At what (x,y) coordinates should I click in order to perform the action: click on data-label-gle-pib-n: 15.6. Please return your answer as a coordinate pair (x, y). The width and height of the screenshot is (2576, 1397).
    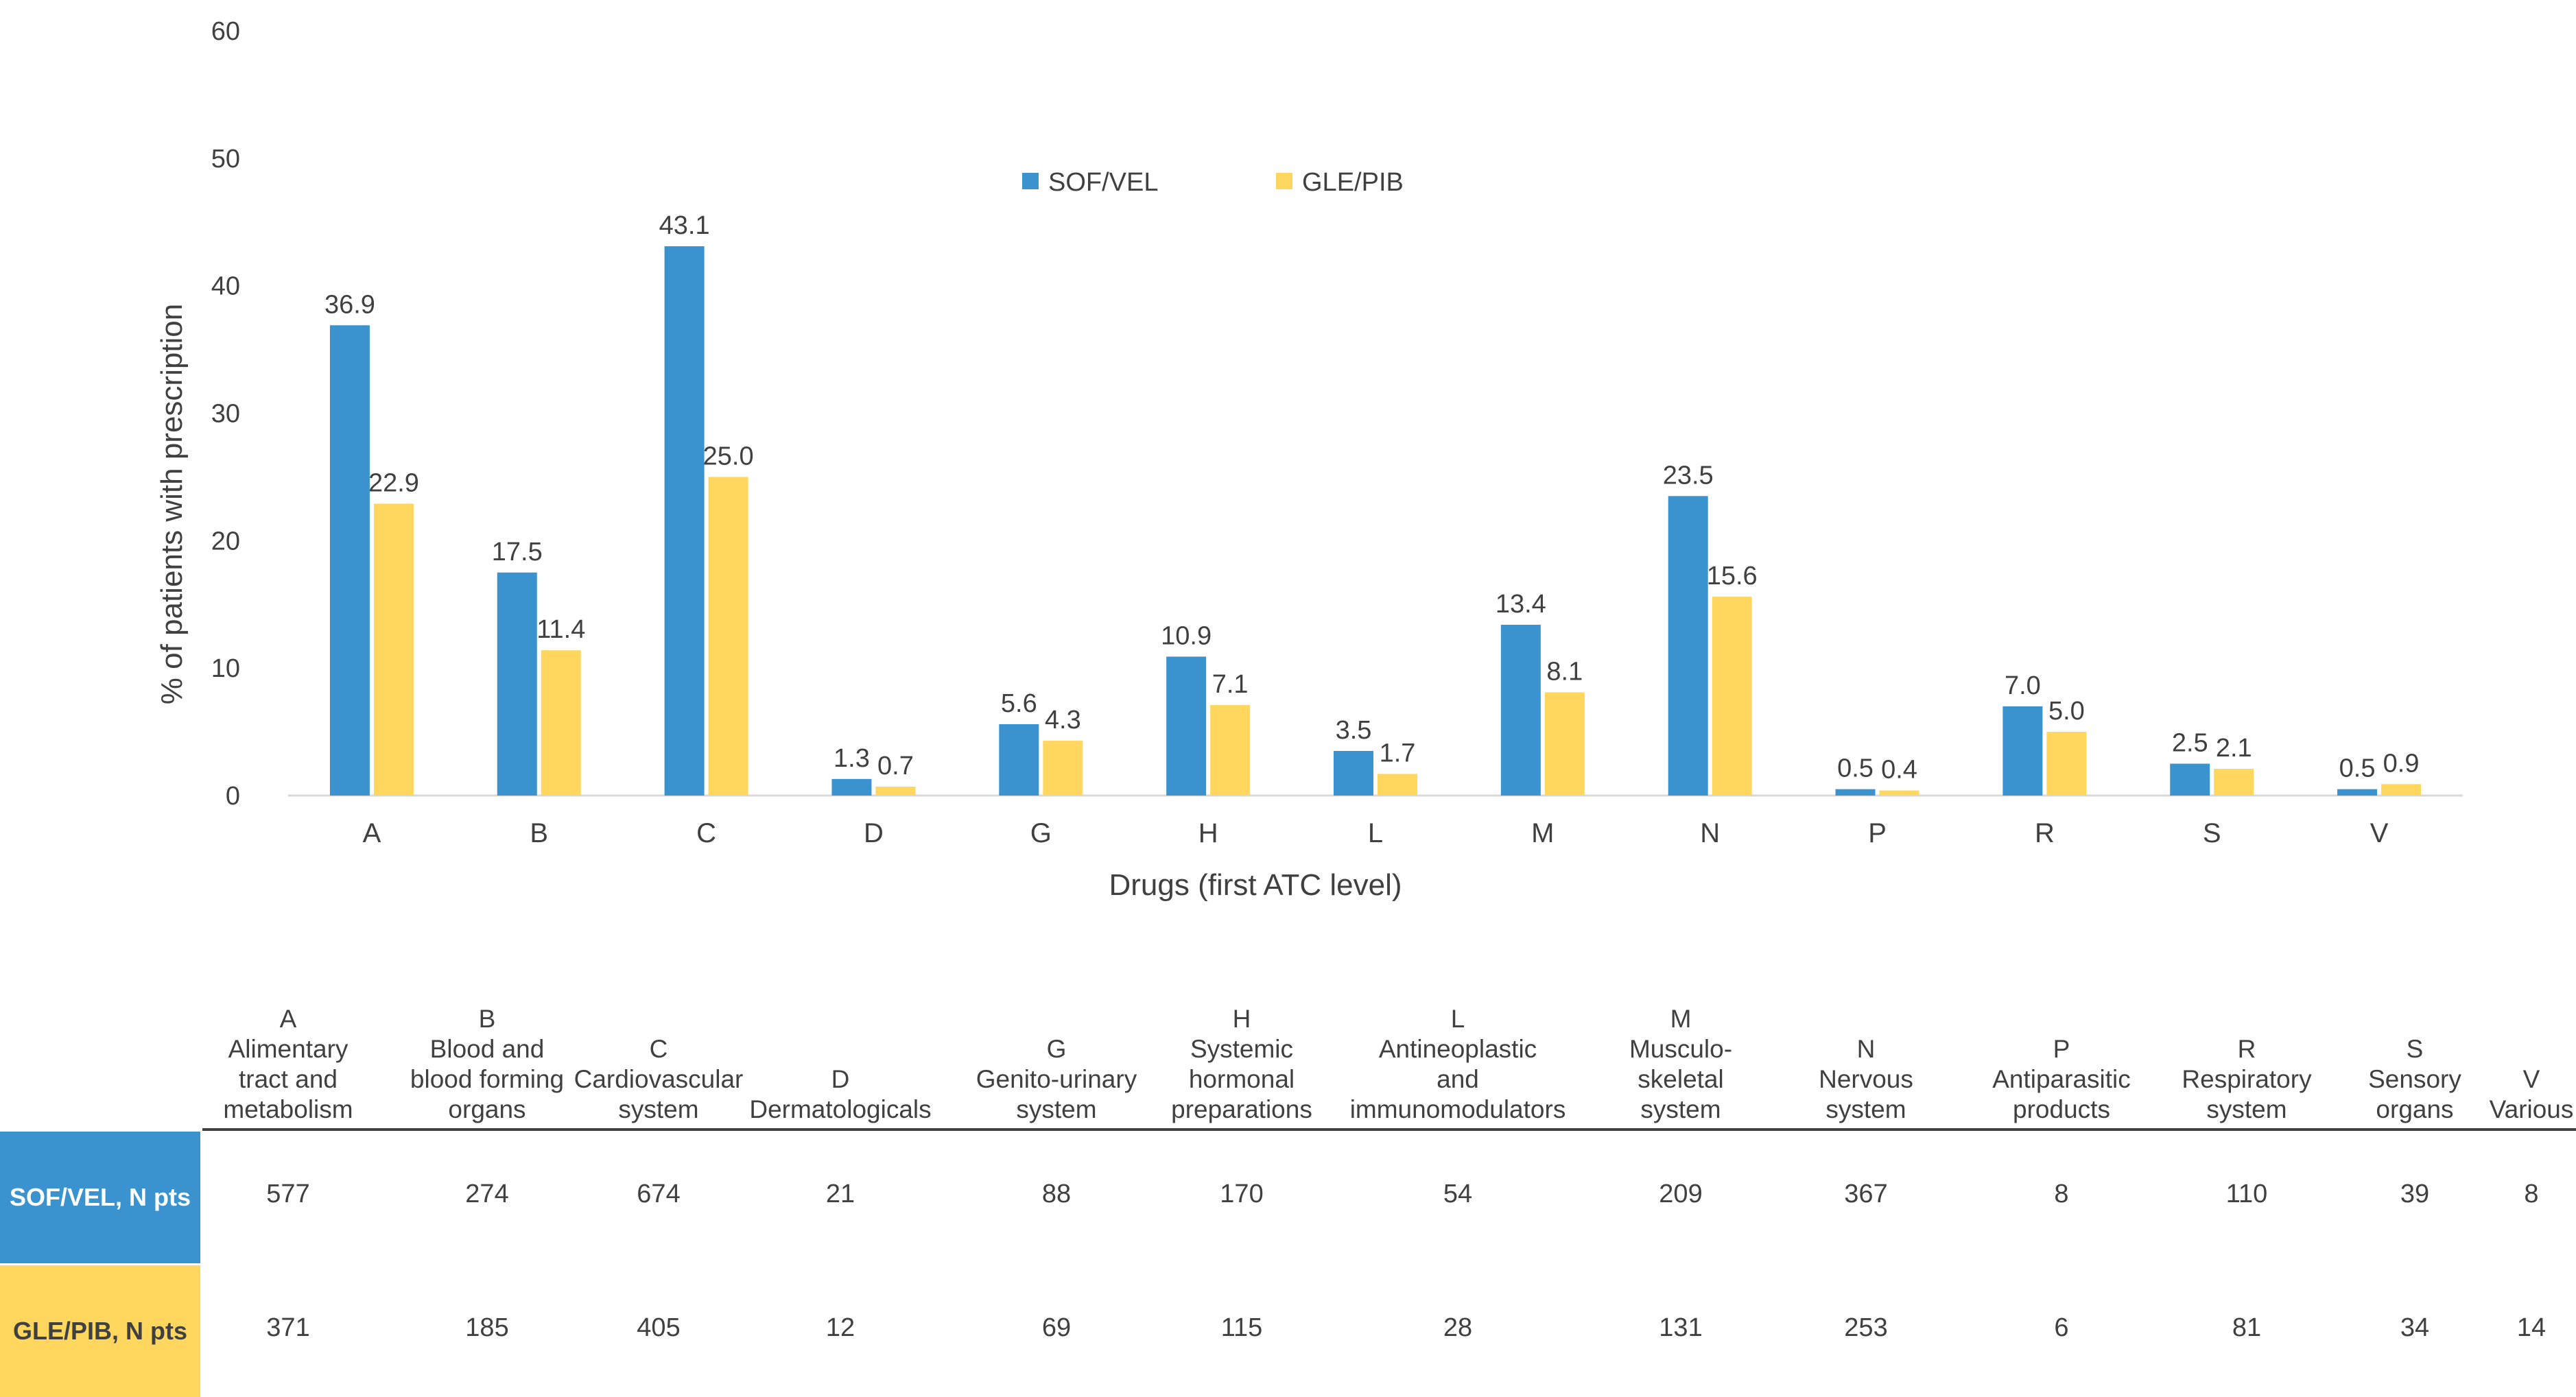
    Looking at the image, I should click on (1732, 576).